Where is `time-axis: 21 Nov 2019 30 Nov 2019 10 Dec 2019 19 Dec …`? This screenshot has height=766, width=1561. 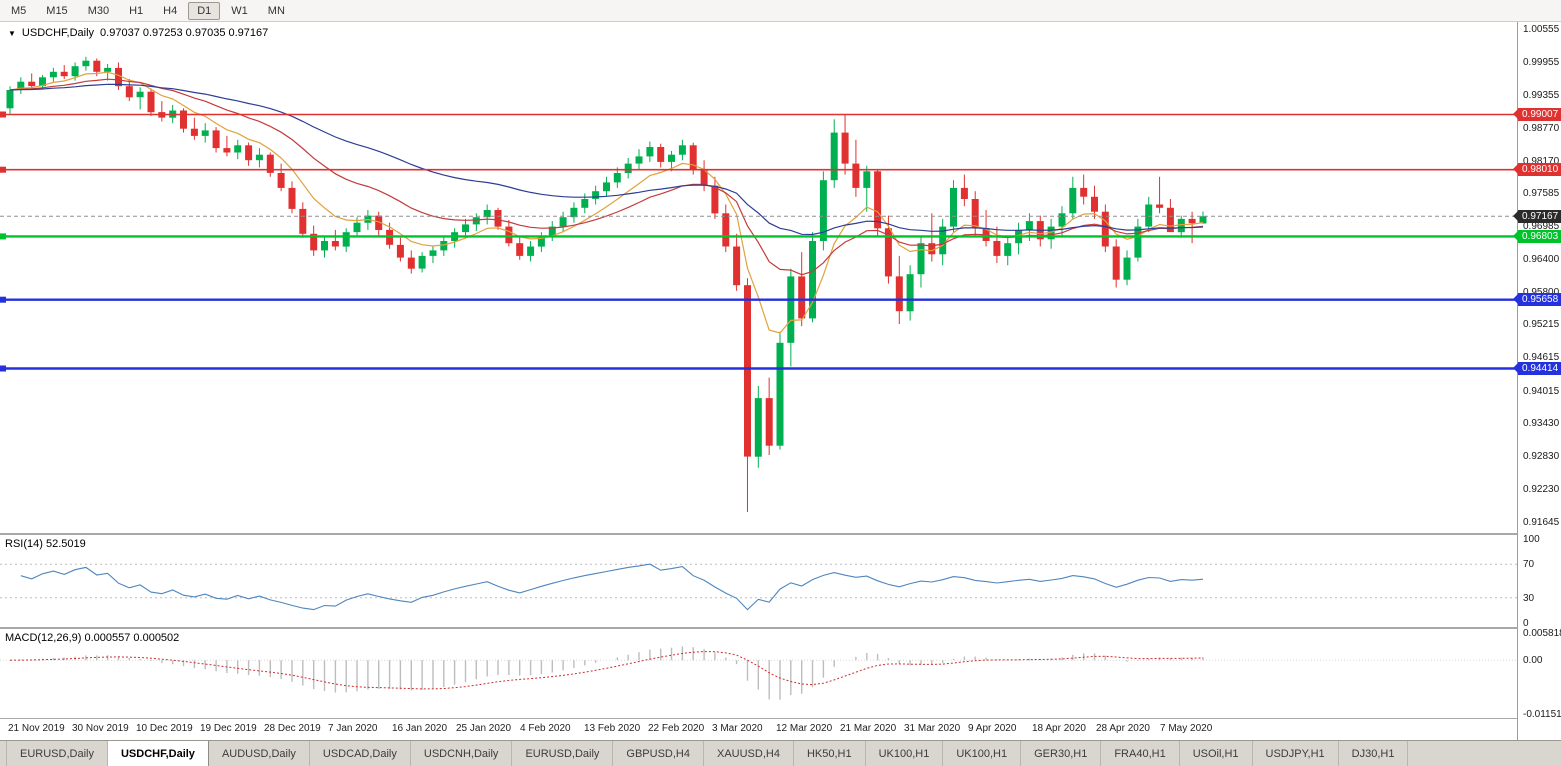 time-axis: 21 Nov 2019 30 Nov 2019 10 Dec 2019 19 Dec … is located at coordinates (780, 729).